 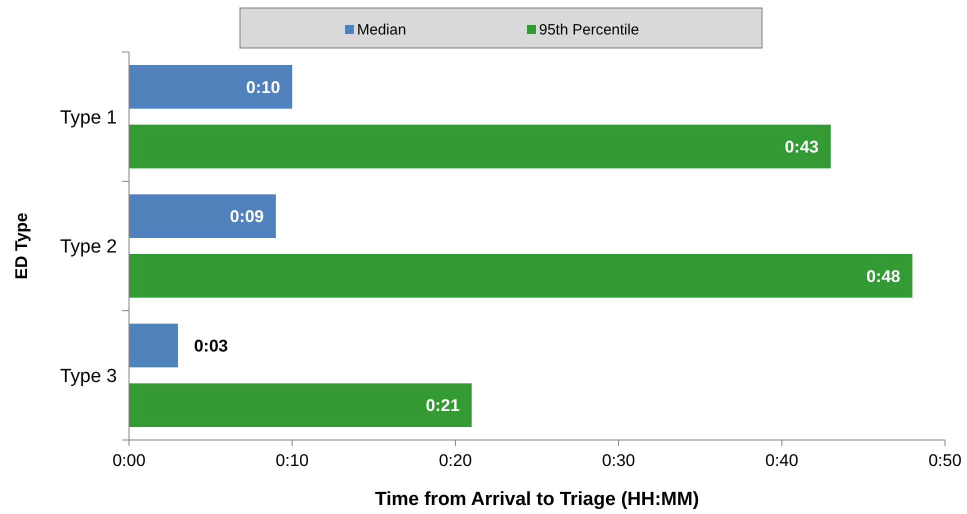 What do you see at coordinates (883, 276) in the screenshot?
I see `data-label: 0:48` at bounding box center [883, 276].